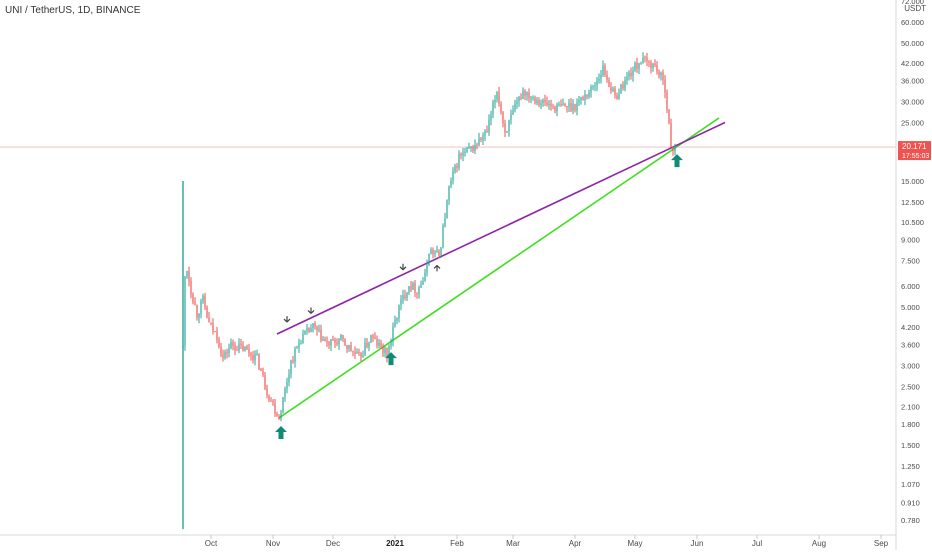 This screenshot has width=932, height=555. Describe the element at coordinates (912, 81) in the screenshot. I see `y-tick-label: 36.000` at that location.